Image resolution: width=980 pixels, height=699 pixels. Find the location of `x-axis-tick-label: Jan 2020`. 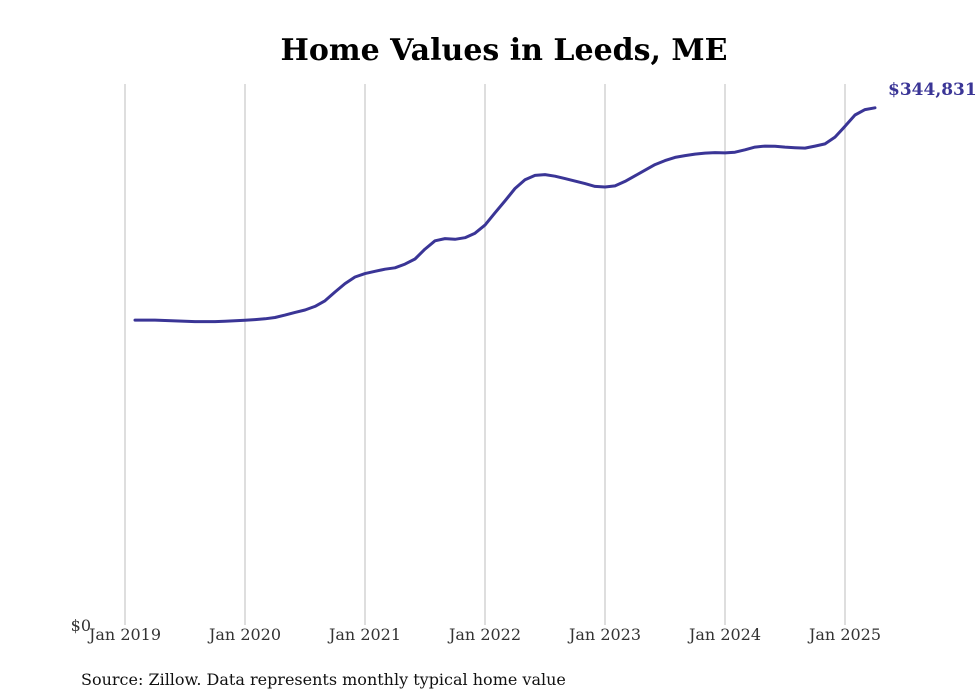

x-axis-tick-label: Jan 2020 is located at coordinates (244, 634).